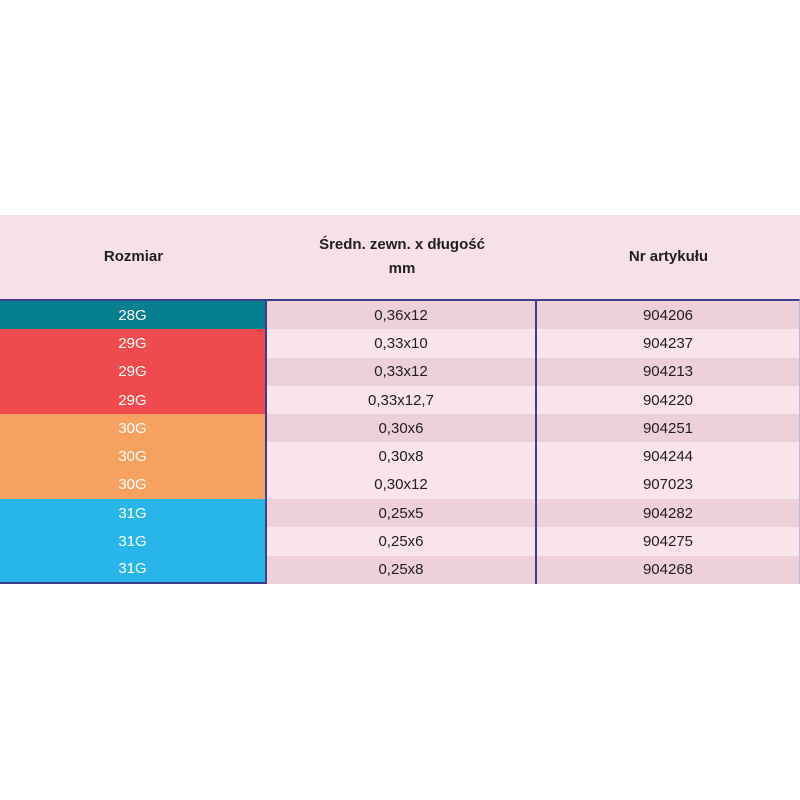 This screenshot has height=800, width=800. What do you see at coordinates (668, 456) in the screenshot?
I see `article-cell: 904244` at bounding box center [668, 456].